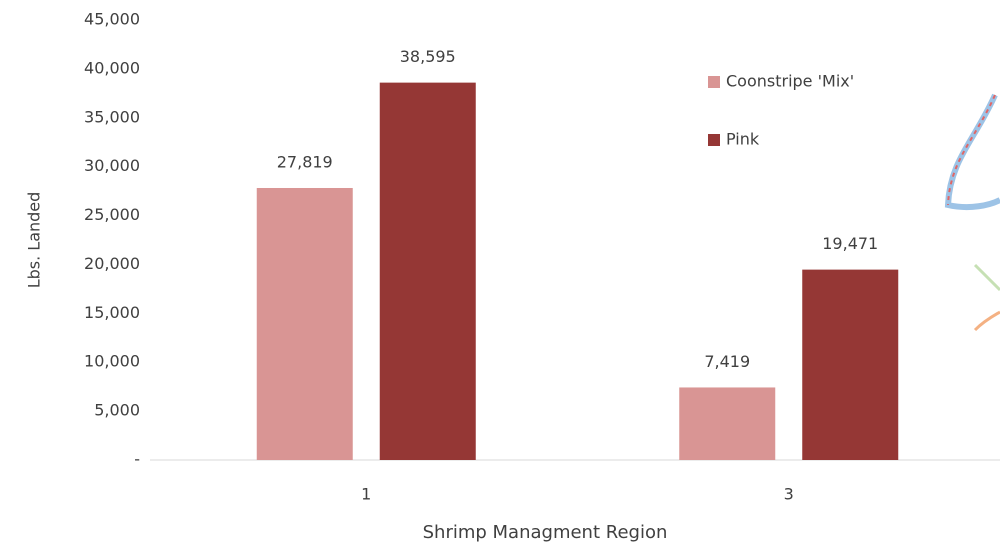  Describe the element at coordinates (112, 263) in the screenshot. I see `y-tick-label: 20,000` at that location.